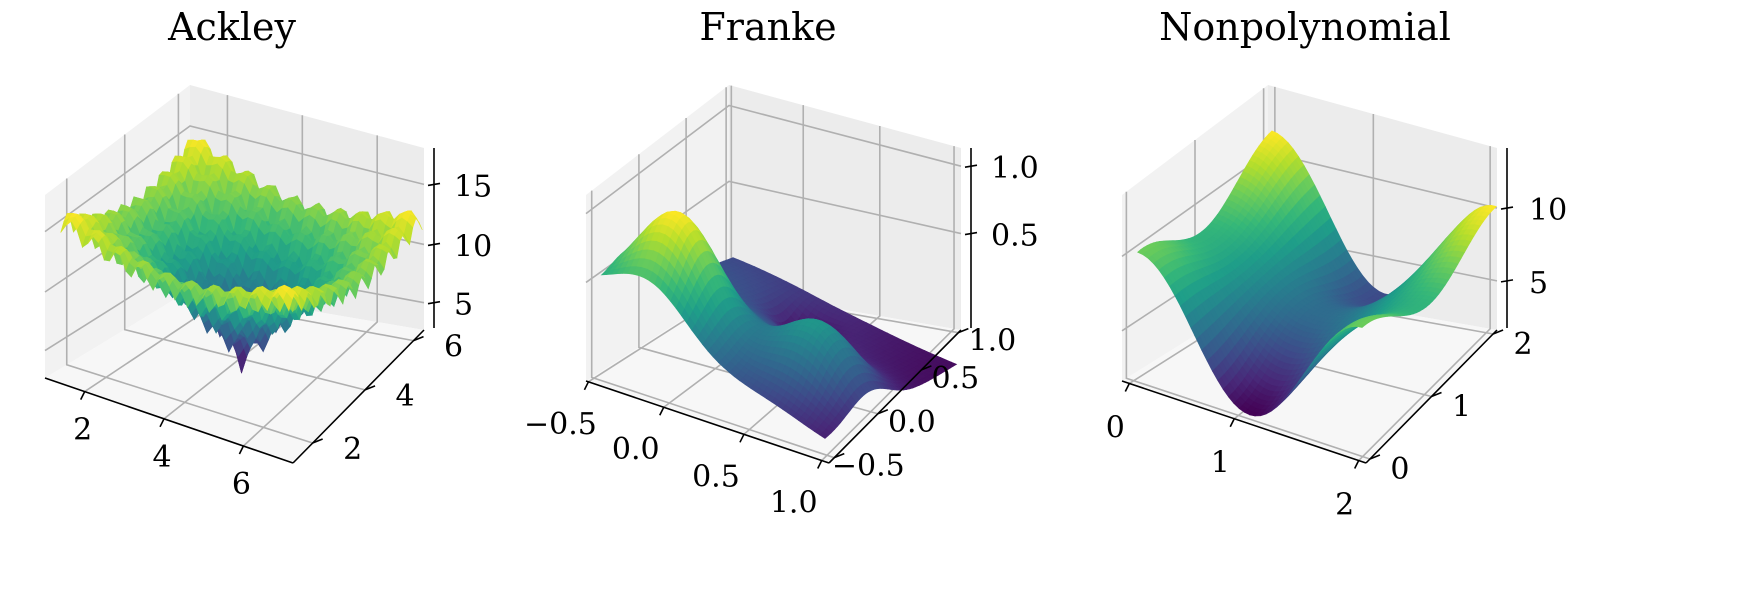  I want to click on y-tick-label: 2, so click(352, 449).